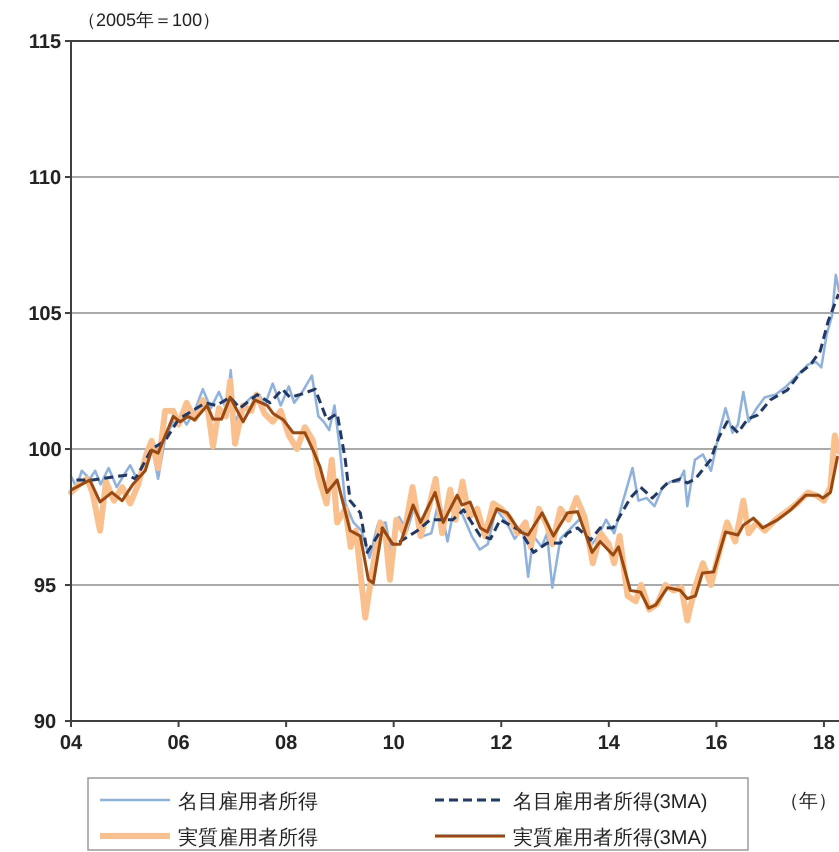 This screenshot has height=852, width=839. I want to click on y-tick-label: 110, so click(45, 178).